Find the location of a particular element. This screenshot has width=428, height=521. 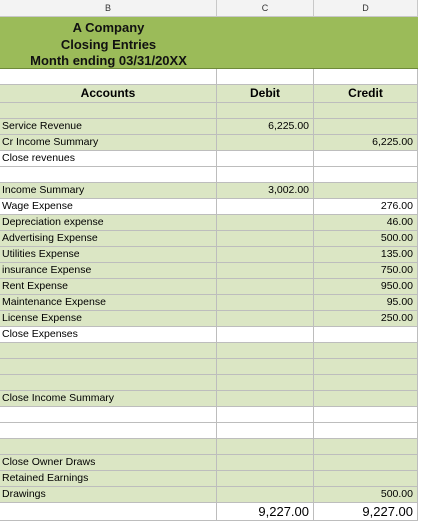

credit-cell: 750.00 is located at coordinates (366, 271).